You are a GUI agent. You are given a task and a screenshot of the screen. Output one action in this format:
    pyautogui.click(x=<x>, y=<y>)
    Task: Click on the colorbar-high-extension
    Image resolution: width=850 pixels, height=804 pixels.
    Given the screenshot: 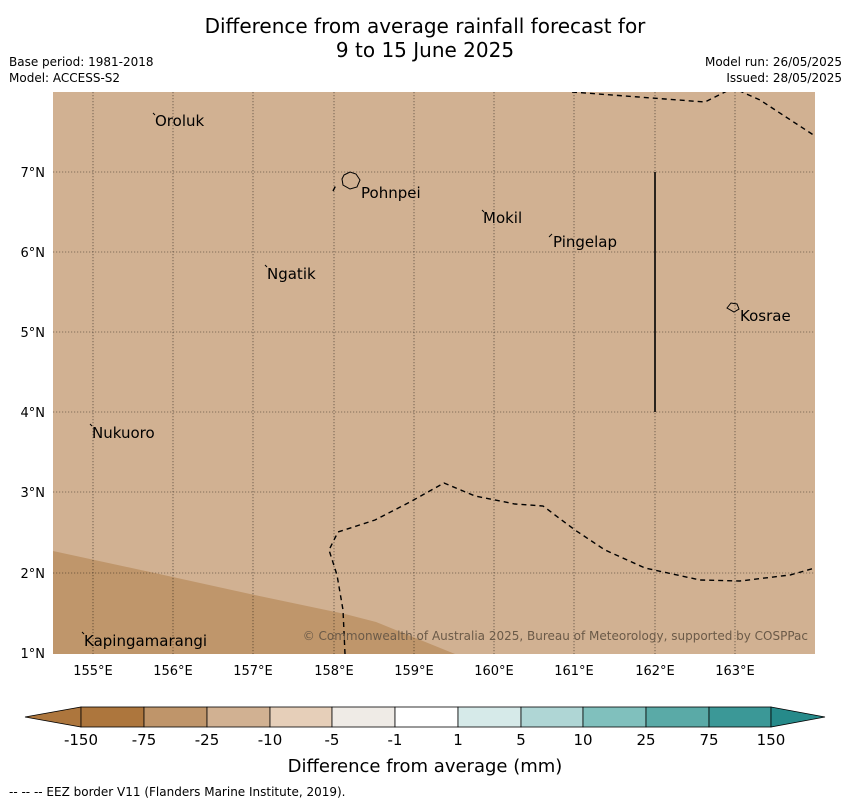 What is the action you would take?
    pyautogui.click(x=798, y=717)
    